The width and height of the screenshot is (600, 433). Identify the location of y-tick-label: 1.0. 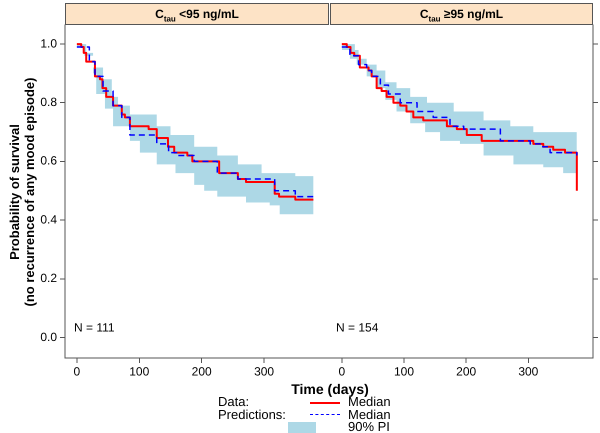
(49, 43).